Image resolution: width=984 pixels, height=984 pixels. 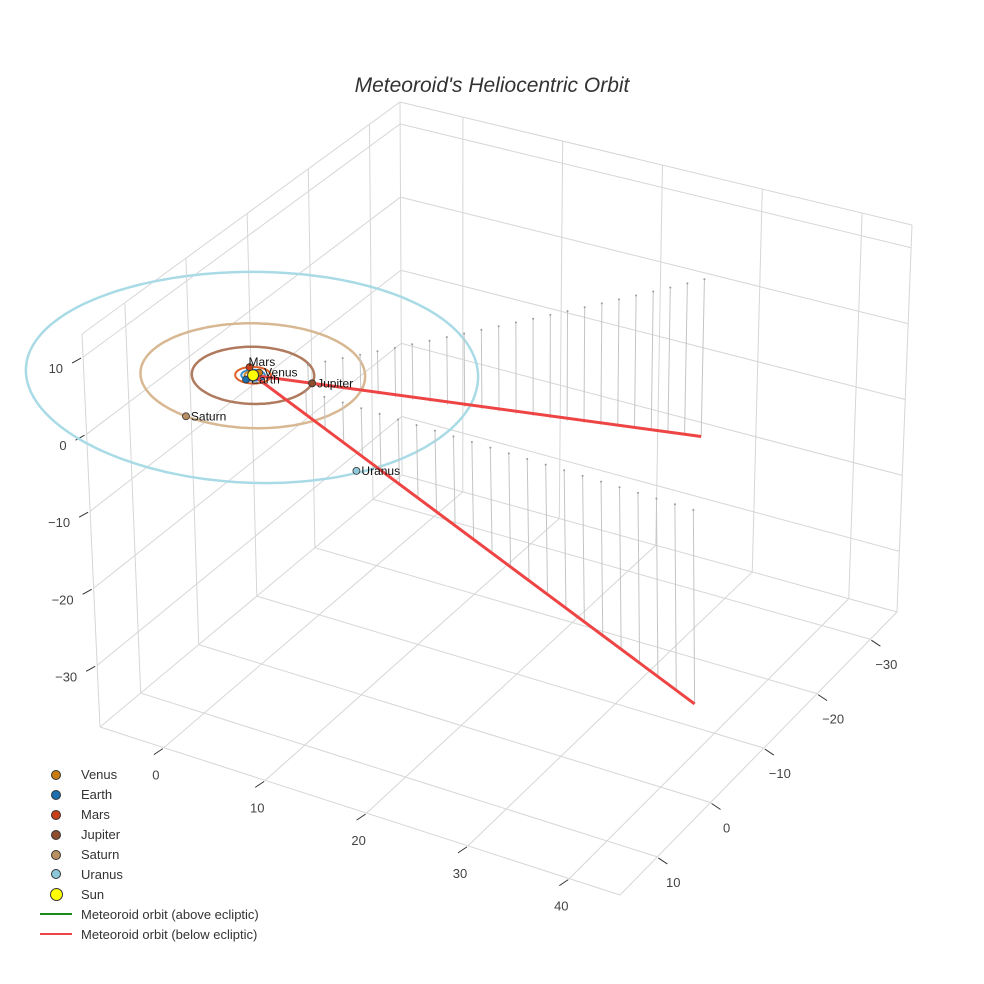 I want to click on z-tick-label: −10, so click(x=59, y=522).